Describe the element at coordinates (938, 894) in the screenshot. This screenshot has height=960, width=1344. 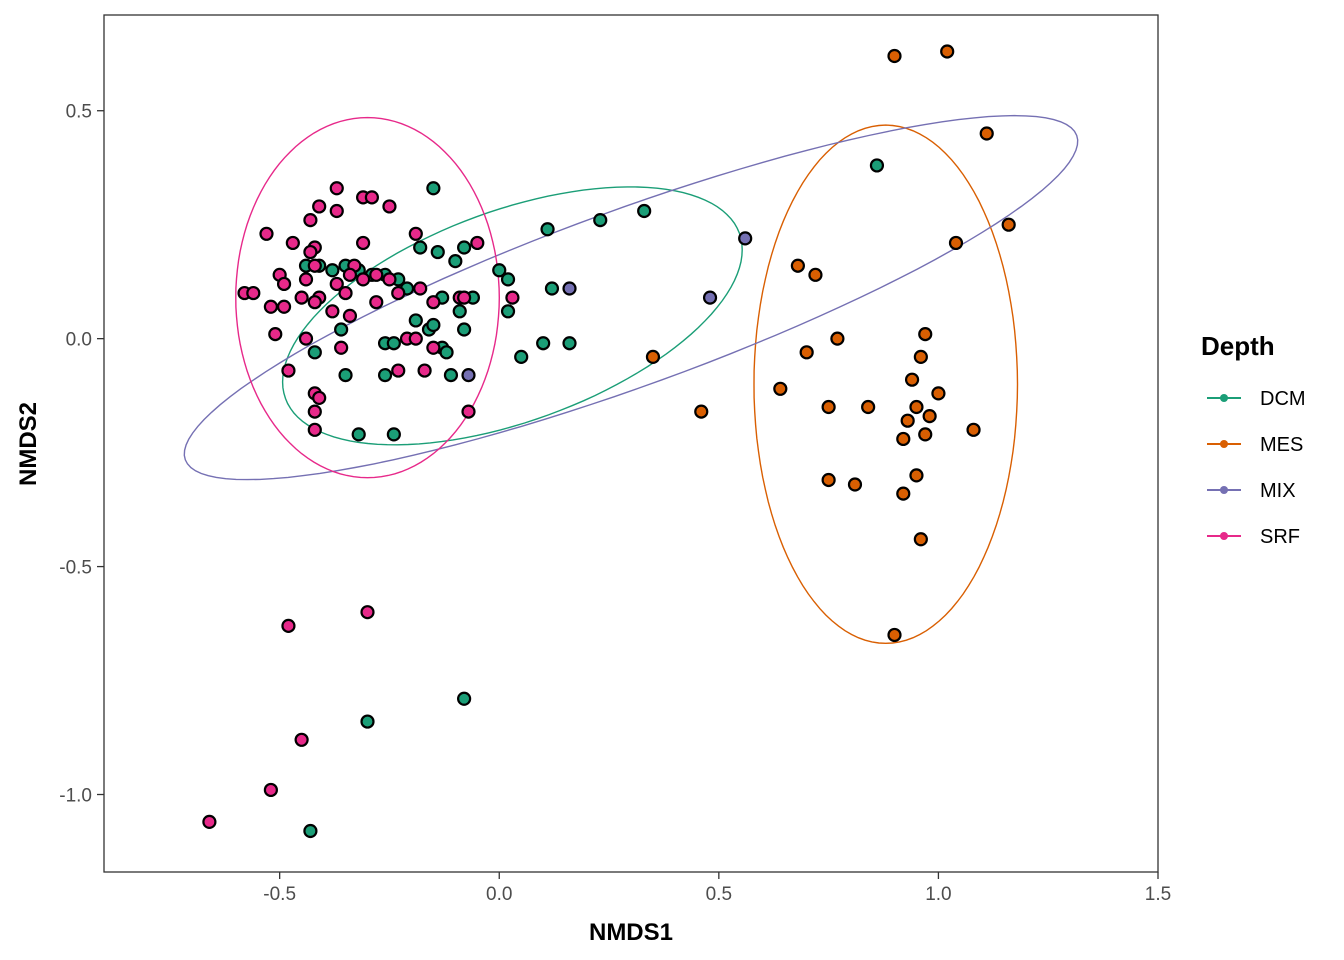
I see `x-tick-label: 1.0` at that location.